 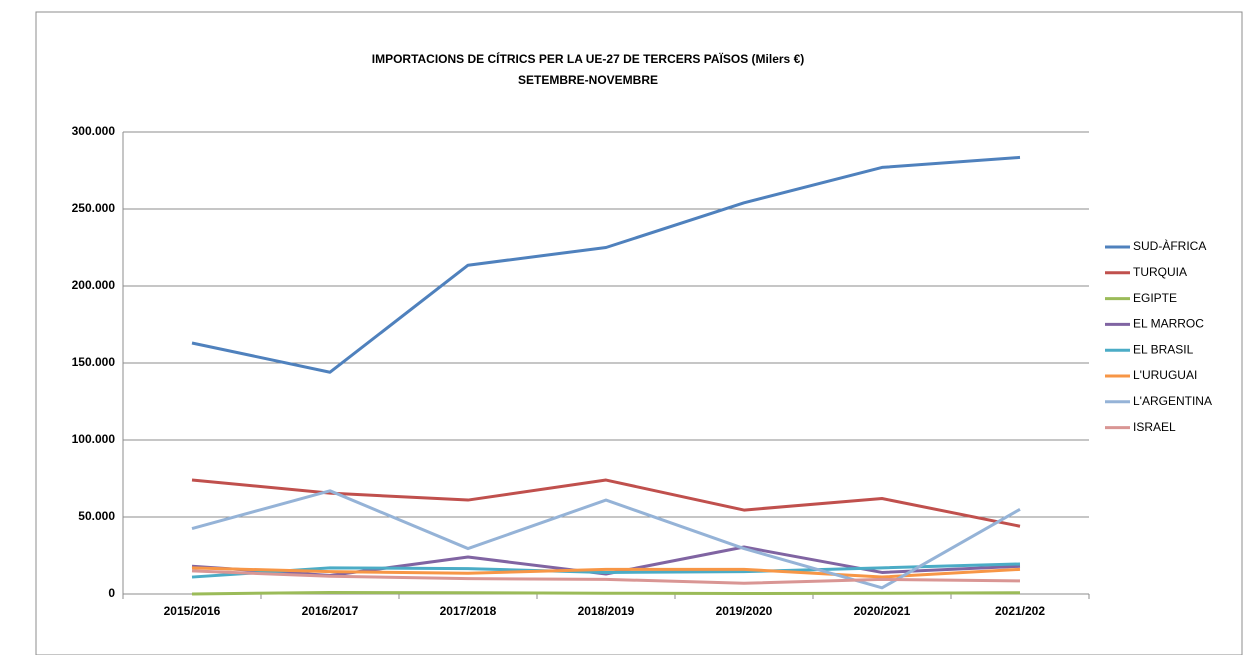 What do you see at coordinates (192, 611) in the screenshot?
I see `x-tick-label: 2015/2016` at bounding box center [192, 611].